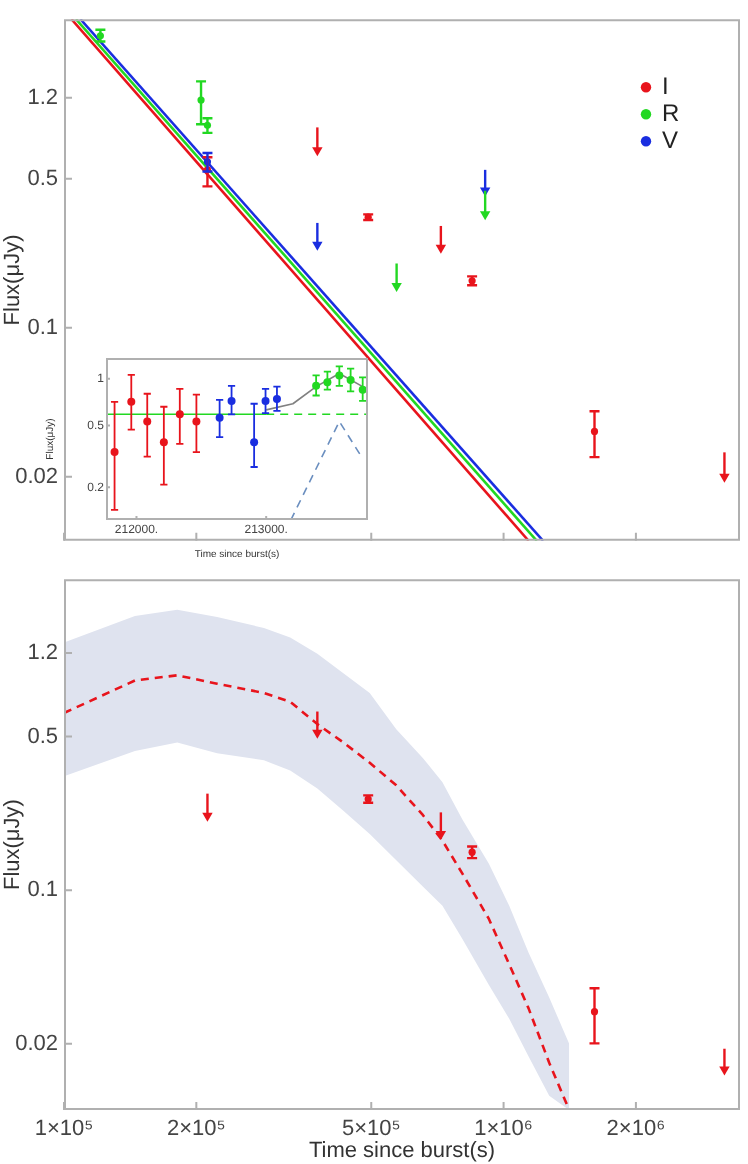  Describe the element at coordinates (636, 1129) in the screenshot. I see `x-tick-label: 2×10⁶` at that location.